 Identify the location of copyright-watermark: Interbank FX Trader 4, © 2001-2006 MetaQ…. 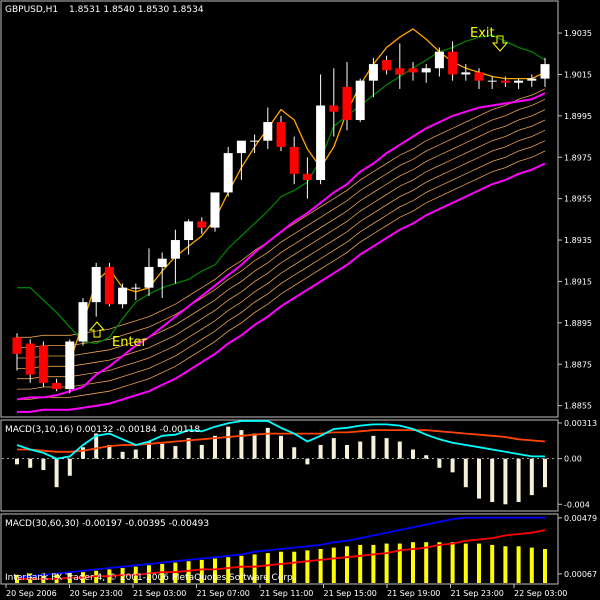
(150, 578).